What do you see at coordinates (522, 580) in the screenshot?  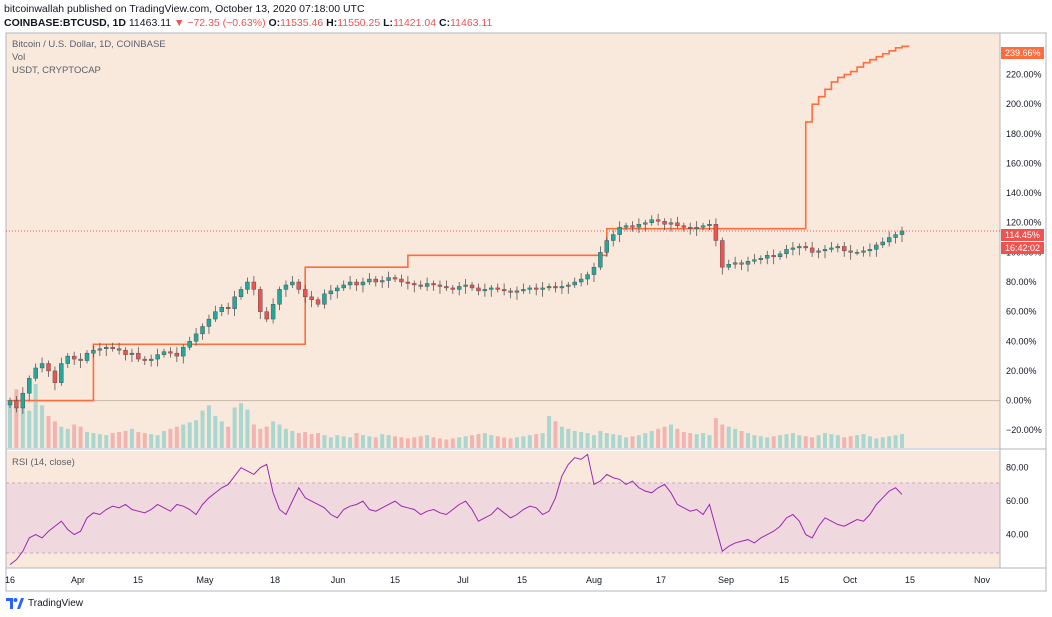 I see `time-tick-8: 15` at bounding box center [522, 580].